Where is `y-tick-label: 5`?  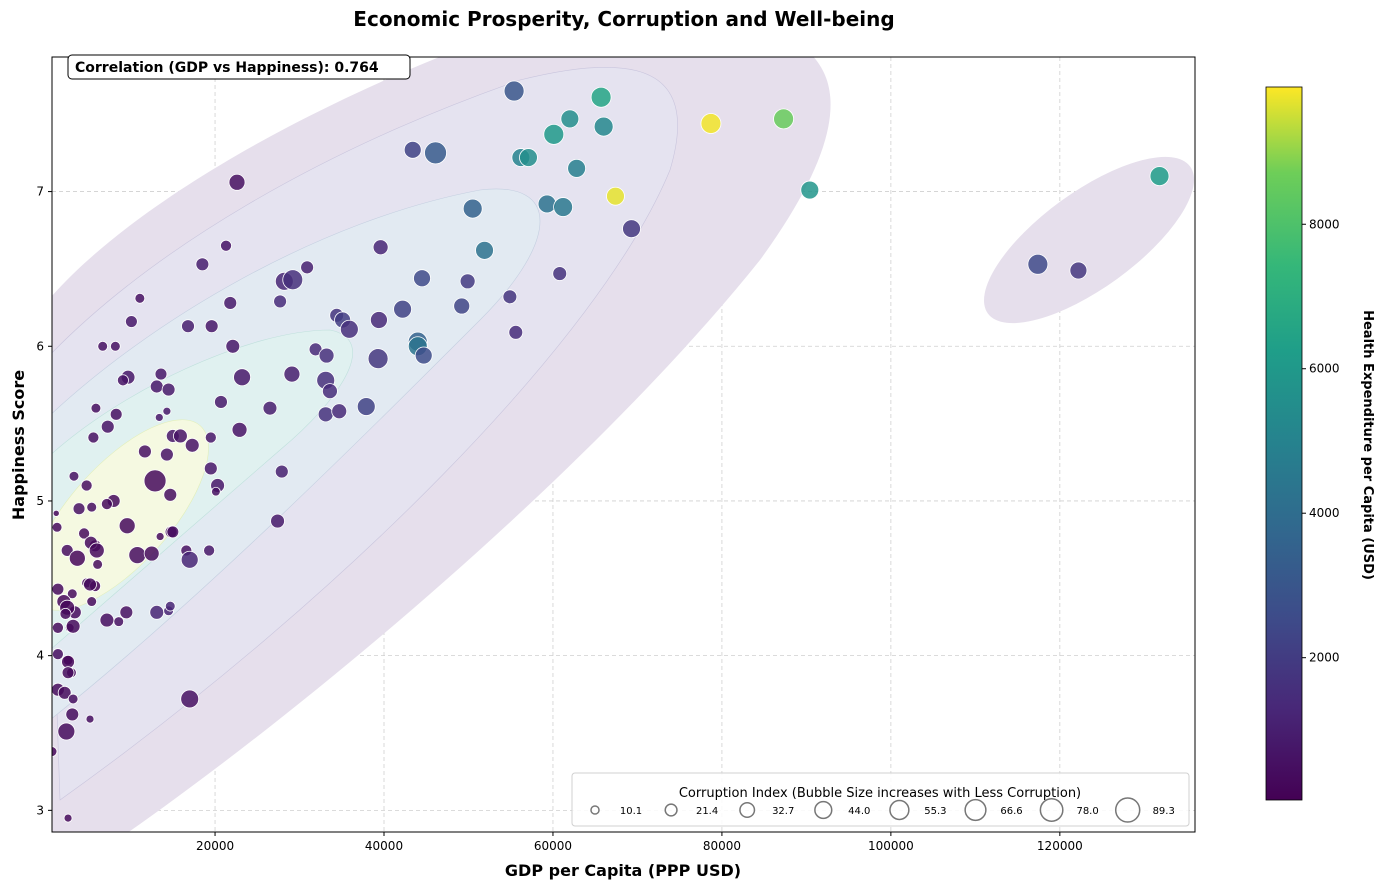
y-tick-label: 5 is located at coordinates (40, 501).